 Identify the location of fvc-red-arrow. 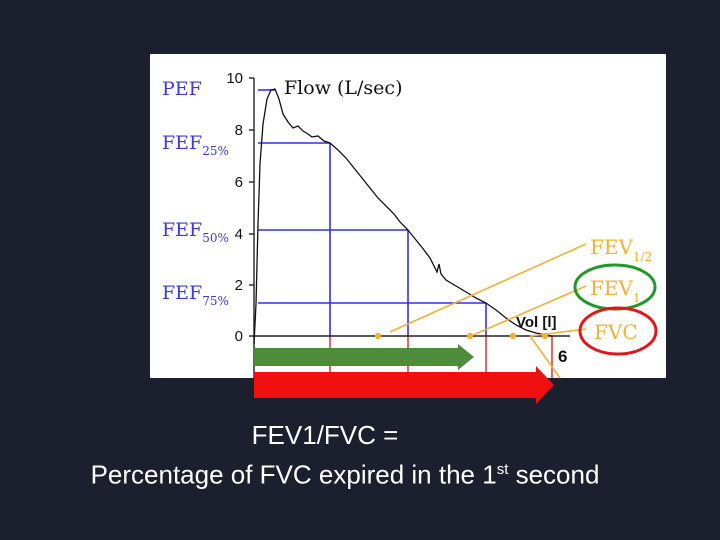
(404, 385).